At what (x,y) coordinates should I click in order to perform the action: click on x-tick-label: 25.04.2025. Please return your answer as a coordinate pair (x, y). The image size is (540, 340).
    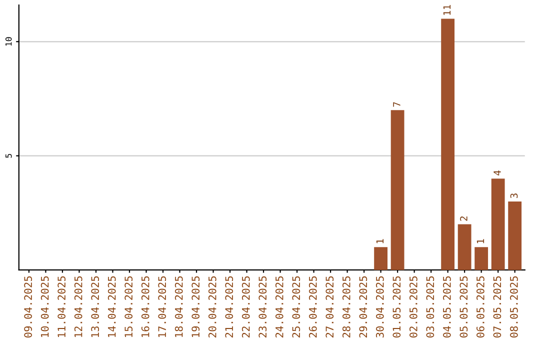
    Looking at the image, I should click on (296, 307).